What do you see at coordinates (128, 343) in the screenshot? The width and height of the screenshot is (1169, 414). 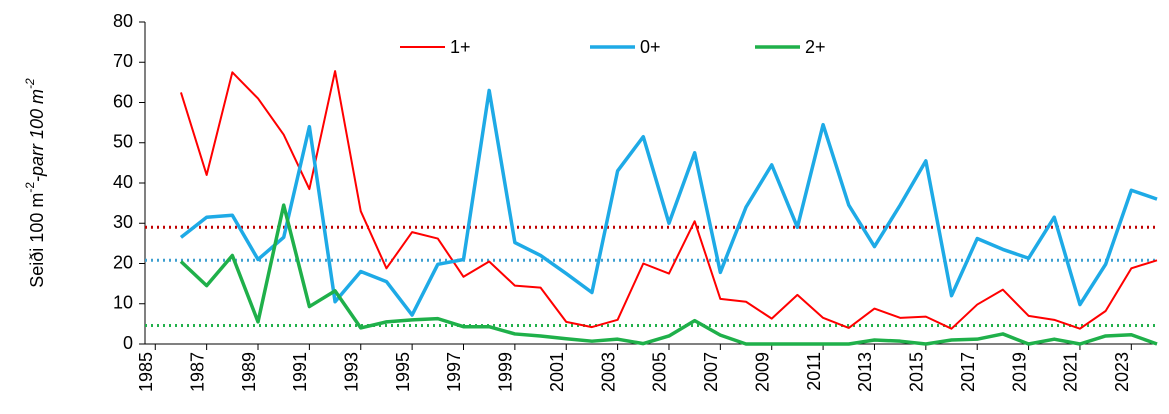 I see `y-tick-label: 0` at bounding box center [128, 343].